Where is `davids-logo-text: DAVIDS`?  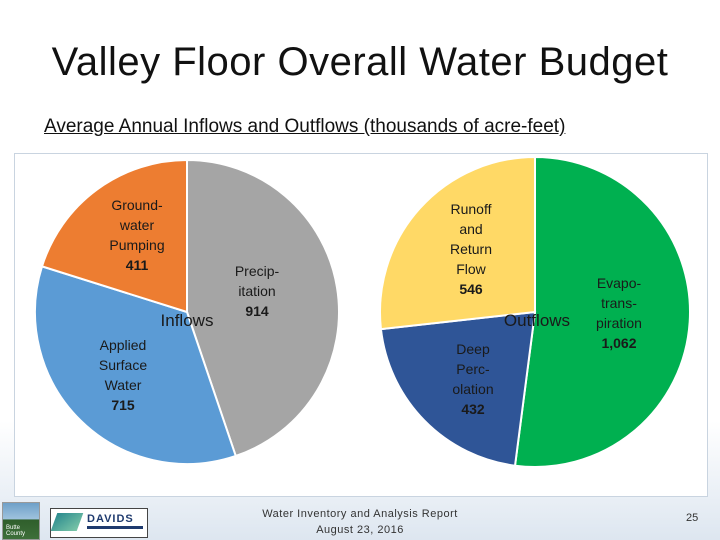
davids-logo-text: DAVIDS is located at coordinates (110, 519).